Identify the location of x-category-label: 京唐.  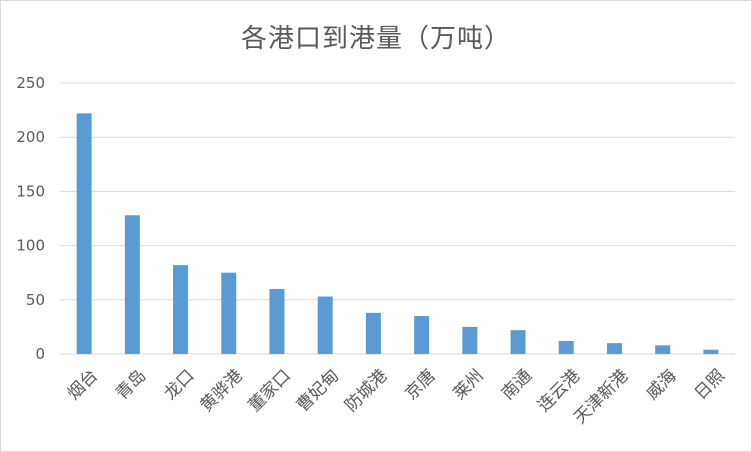
(420, 384).